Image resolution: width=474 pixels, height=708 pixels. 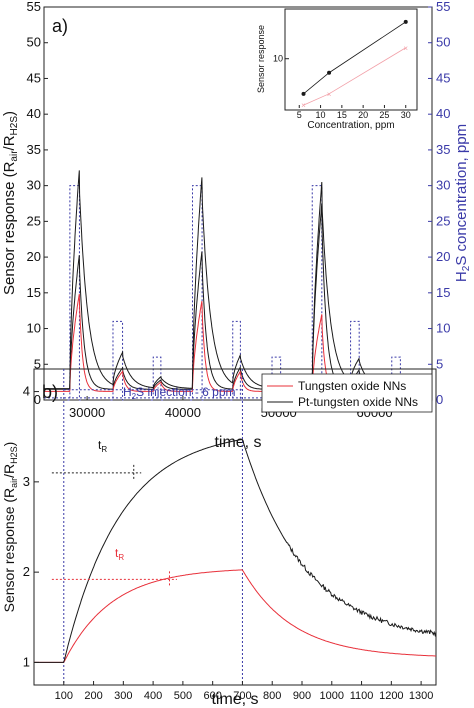 What do you see at coordinates (321, 115) in the screenshot?
I see `inset-x-tick-label: 10` at bounding box center [321, 115].